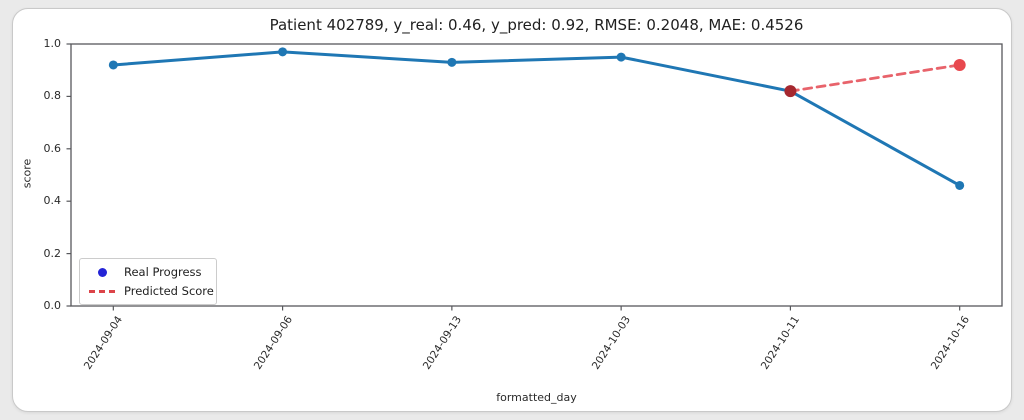 This screenshot has height=420, width=1024. Describe the element at coordinates (169, 291) in the screenshot. I see `legend-label-predicted-score: Predicted Score` at that location.